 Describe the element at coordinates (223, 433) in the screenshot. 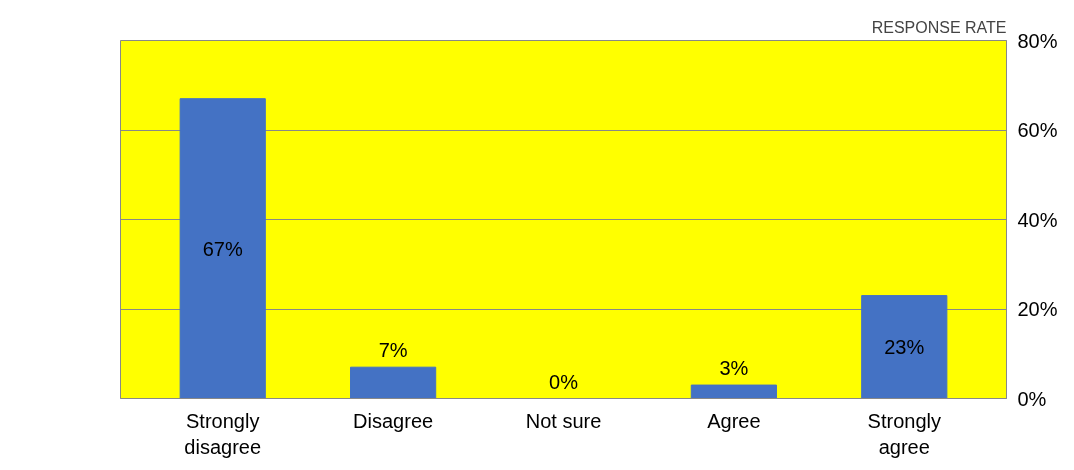

I see `x-tick-label: Strongly disagree` at that location.